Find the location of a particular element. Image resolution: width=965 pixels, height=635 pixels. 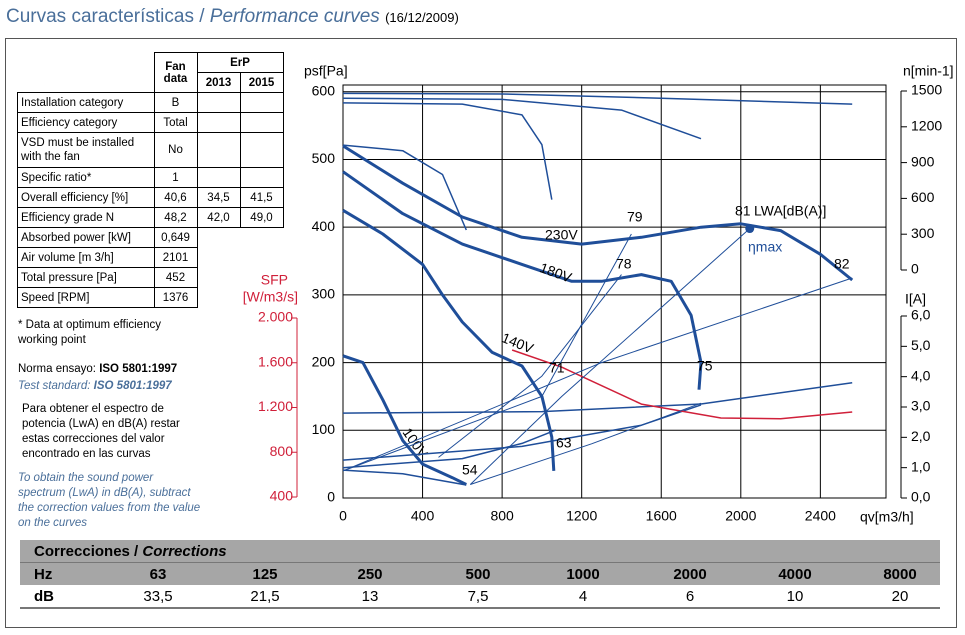

table-row: Efficiency grade N 48,2 42,0 49,0 is located at coordinates (150, 217).